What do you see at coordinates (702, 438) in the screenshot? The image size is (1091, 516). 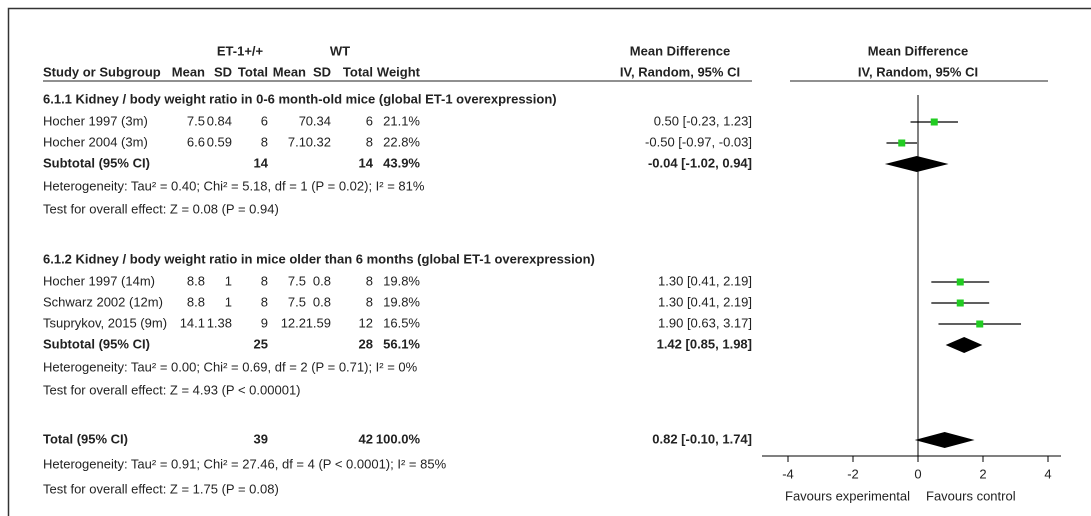 I see `md-label: 0.82 [-0.10, 1.74]` at bounding box center [702, 438].